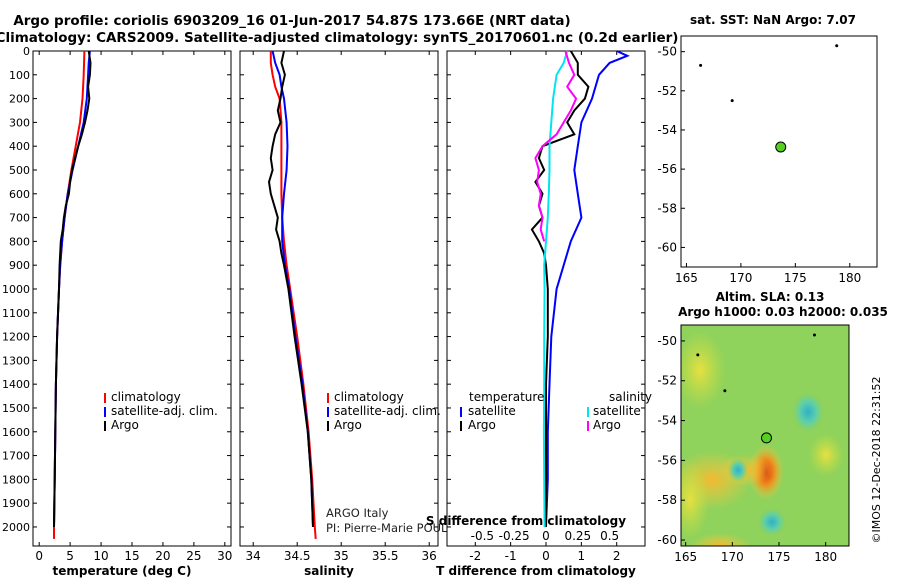 The width and height of the screenshot is (900, 580). What do you see at coordinates (16, 479) in the screenshot?
I see `depth-tick-label: 1800` at bounding box center [16, 479].